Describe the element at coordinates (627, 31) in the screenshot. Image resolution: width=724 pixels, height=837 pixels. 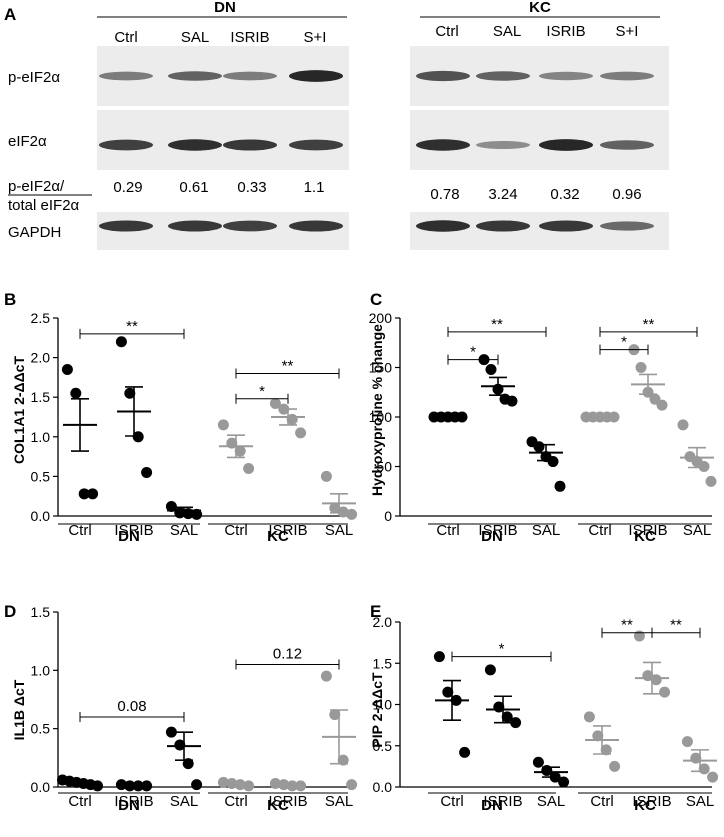
I see `lane-label-kc-si: S+I` at that location.